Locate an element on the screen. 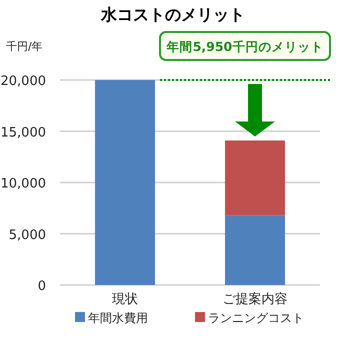 The width and height of the screenshot is (346, 340). legend-label: 年間水費用 is located at coordinates (118, 318).